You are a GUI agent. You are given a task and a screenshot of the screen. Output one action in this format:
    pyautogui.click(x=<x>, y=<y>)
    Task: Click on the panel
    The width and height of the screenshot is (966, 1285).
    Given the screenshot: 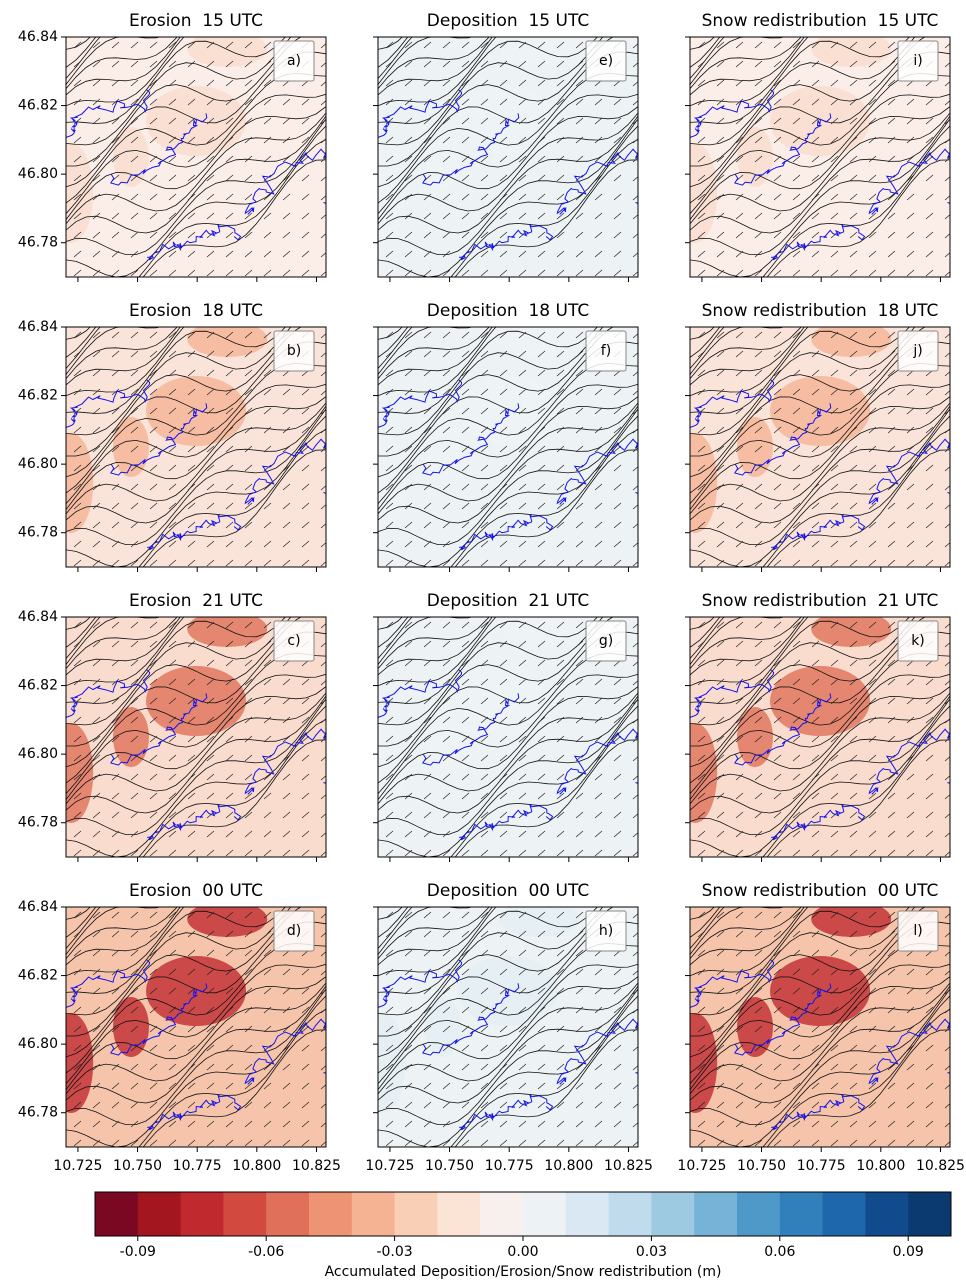 What is the action you would take?
    pyautogui.click(x=508, y=447)
    